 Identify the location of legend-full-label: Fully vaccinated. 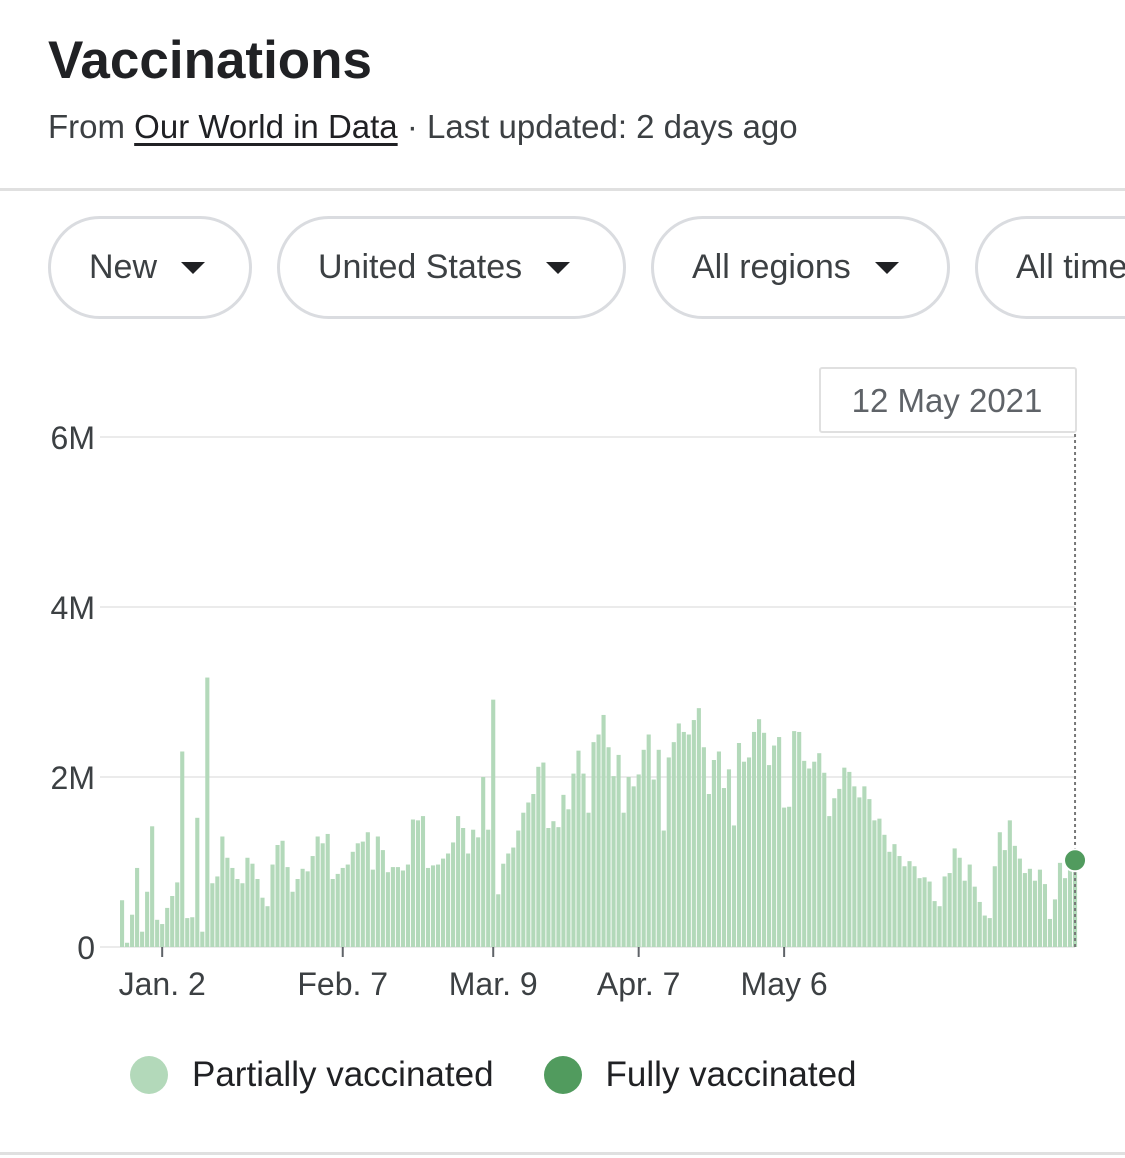
(731, 1074).